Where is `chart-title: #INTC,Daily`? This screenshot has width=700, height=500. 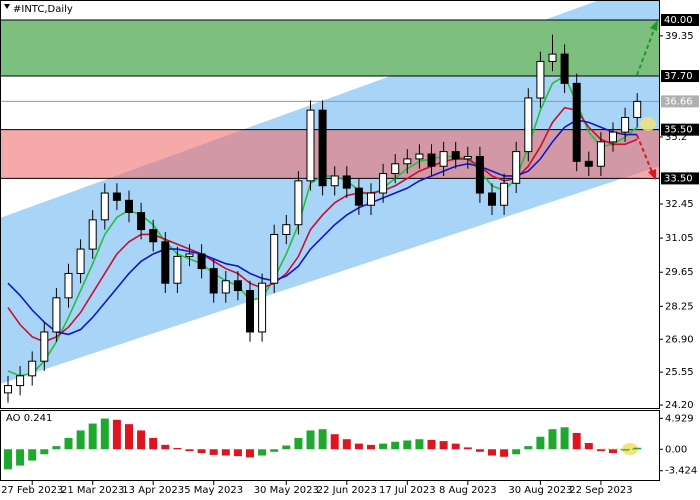 chart-title: #INTC,Daily is located at coordinates (43, 9).